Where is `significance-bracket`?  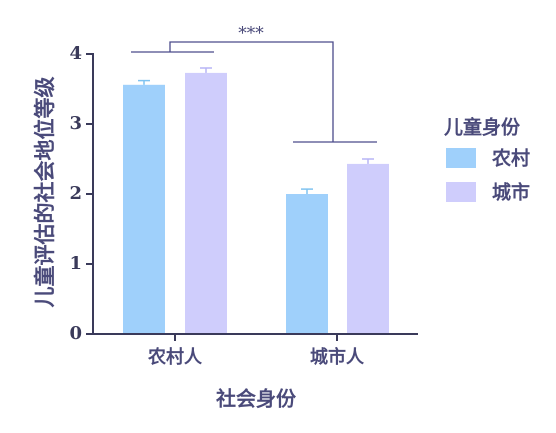
significance-bracket is located at coordinates (254, 92).